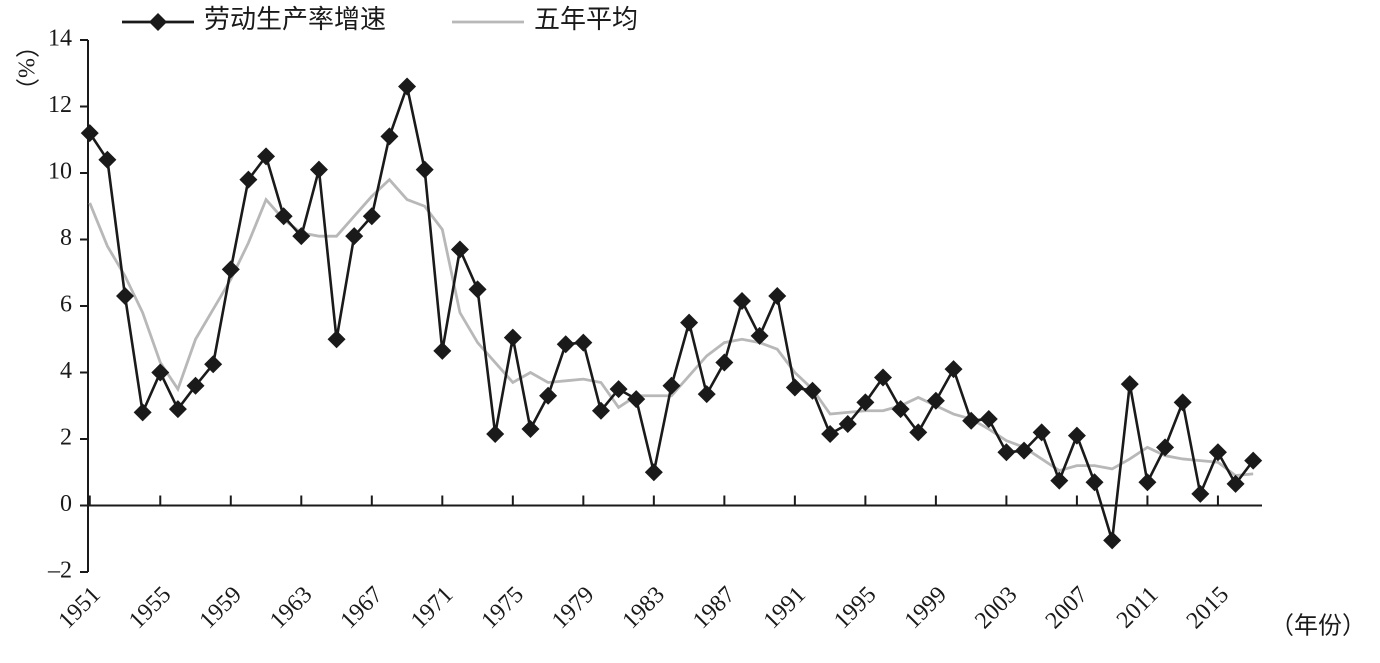  Describe the element at coordinates (80, 608) in the screenshot. I see `x-tick-label: 1951` at that location.